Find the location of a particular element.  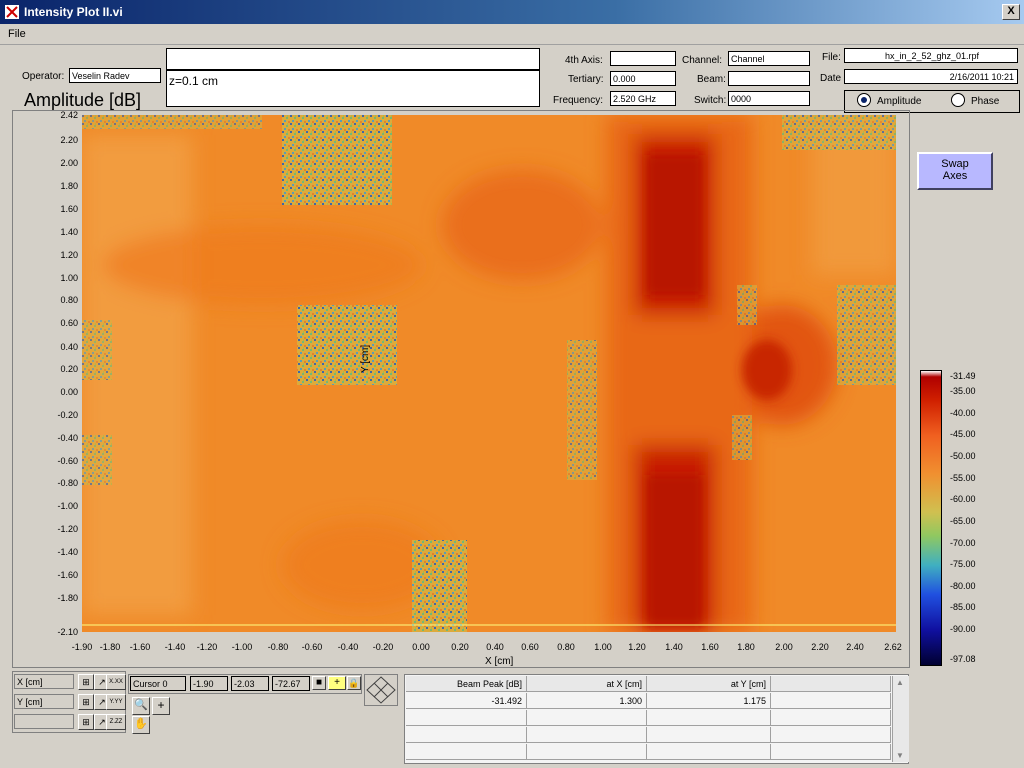

cursor-style-button: ■ is located at coordinates (319, 683).